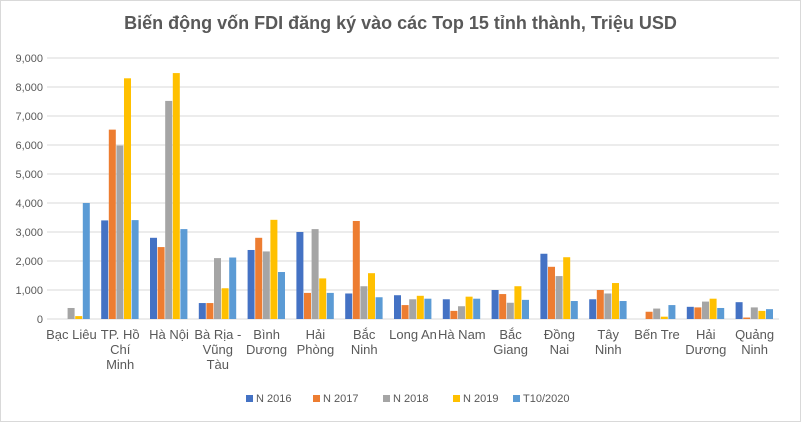  Describe the element at coordinates (560, 349) in the screenshot. I see `x-category-label-line: Nai` at that location.